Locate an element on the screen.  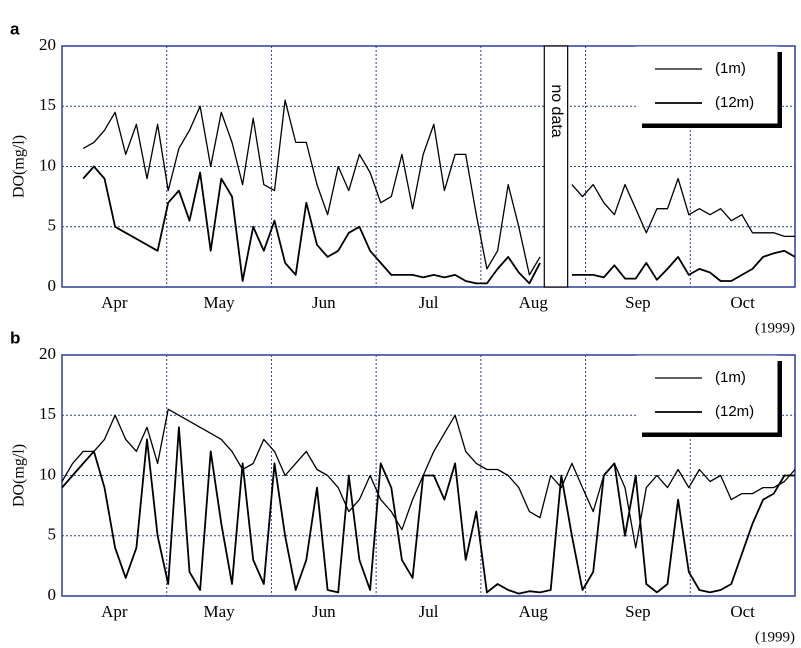
panel-label: a is located at coordinates (15, 28).